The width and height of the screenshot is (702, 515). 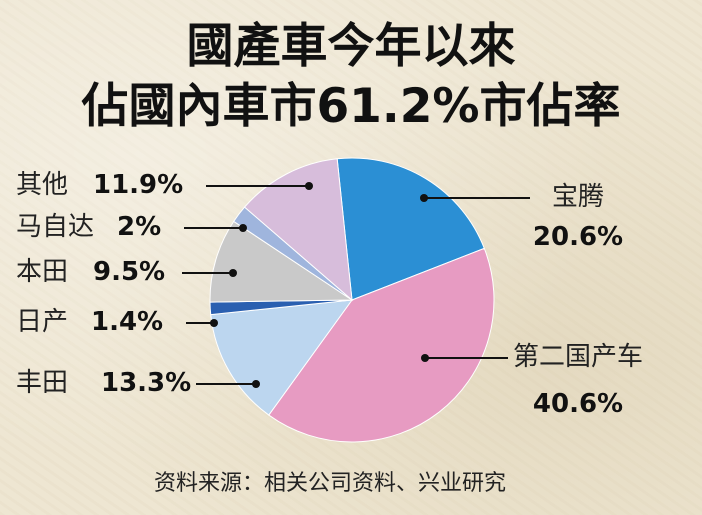 What do you see at coordinates (55, 227) in the screenshot?
I see `slice-name-label-5: 马自达` at bounding box center [55, 227].